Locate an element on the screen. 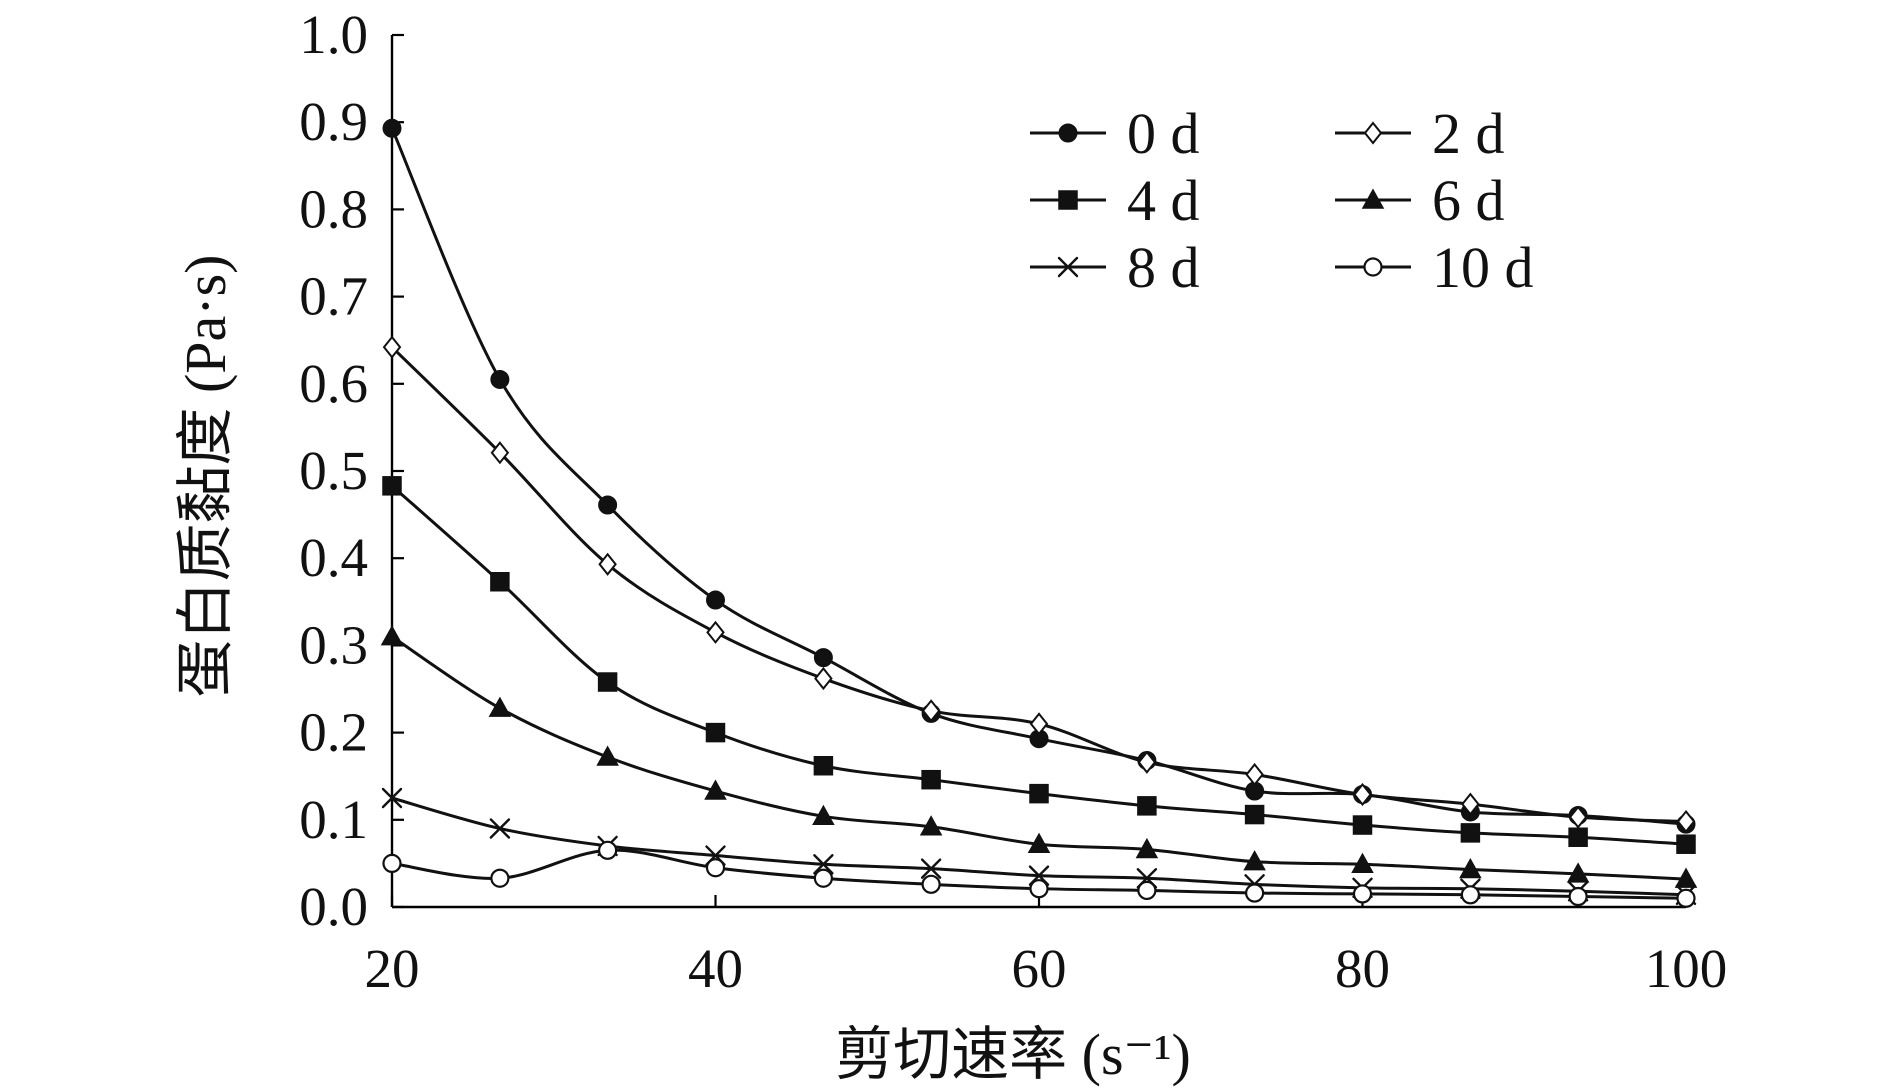 Image resolution: width=1890 pixels, height=1090 pixels. y-tick-label-2: 0.2 is located at coordinates (333, 732).